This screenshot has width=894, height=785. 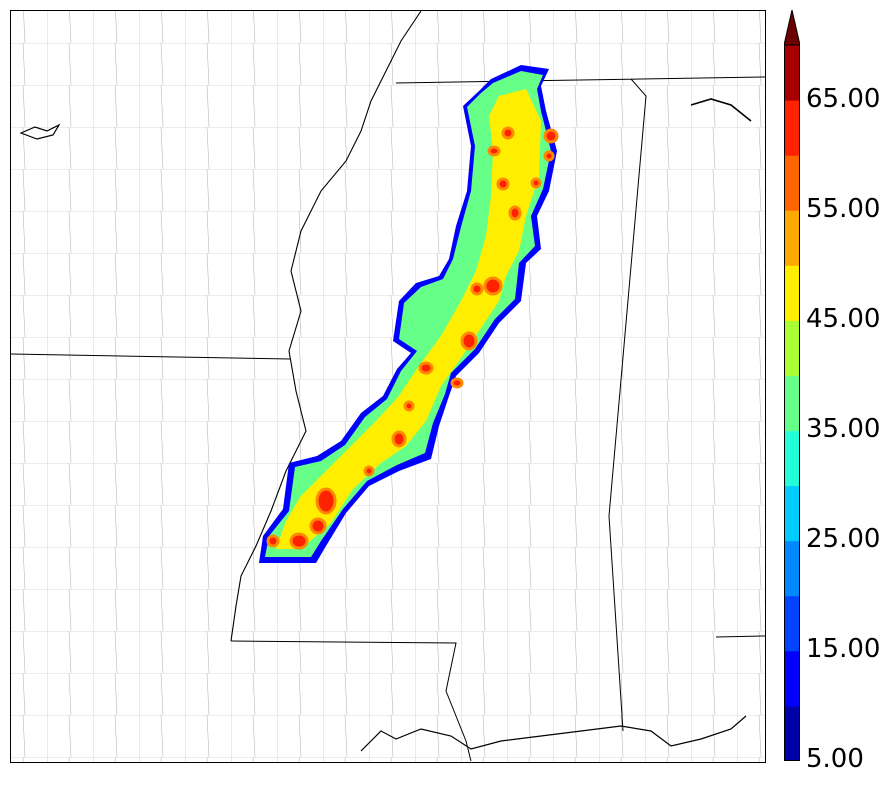 What do you see at coordinates (843, 649) in the screenshot?
I see `colorbar-tick-label: 15.00` at bounding box center [843, 649].